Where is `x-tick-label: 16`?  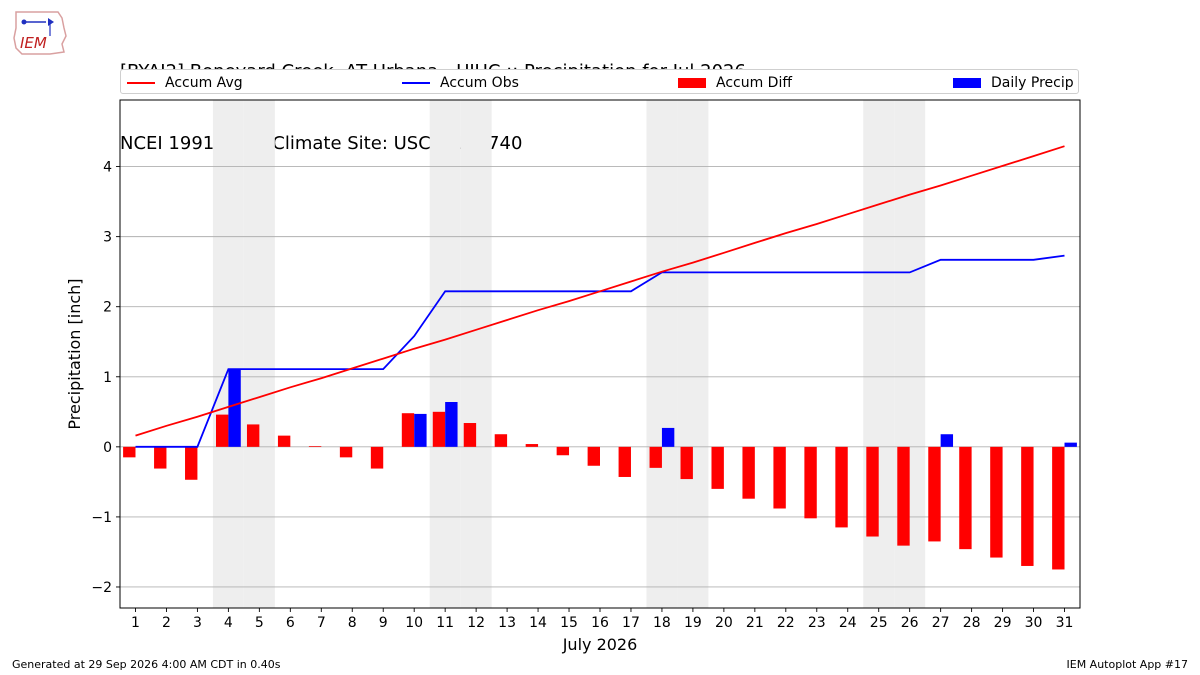
x-tick-label: 16 is located at coordinates (600, 623).